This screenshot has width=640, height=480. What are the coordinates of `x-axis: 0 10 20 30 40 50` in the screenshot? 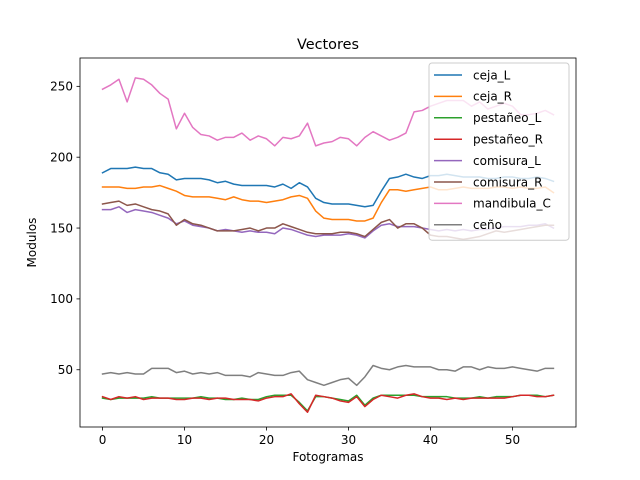 It's located at (309, 437).